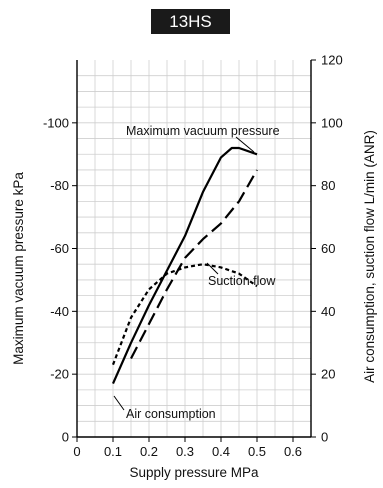 The width and height of the screenshot is (383, 488). Describe the element at coordinates (59, 311) in the screenshot. I see `left-y-tick-label: -40` at that location.